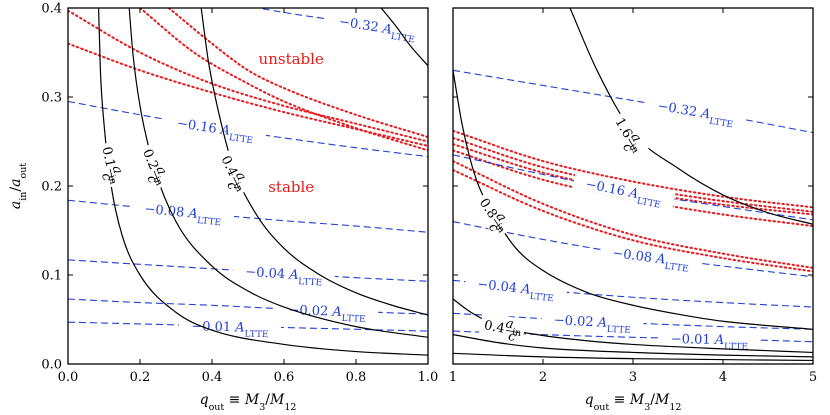 The height and width of the screenshot is (415, 830). What do you see at coordinates (633, 101) in the screenshot?
I see `ltte-line-0p32` at bounding box center [633, 101].